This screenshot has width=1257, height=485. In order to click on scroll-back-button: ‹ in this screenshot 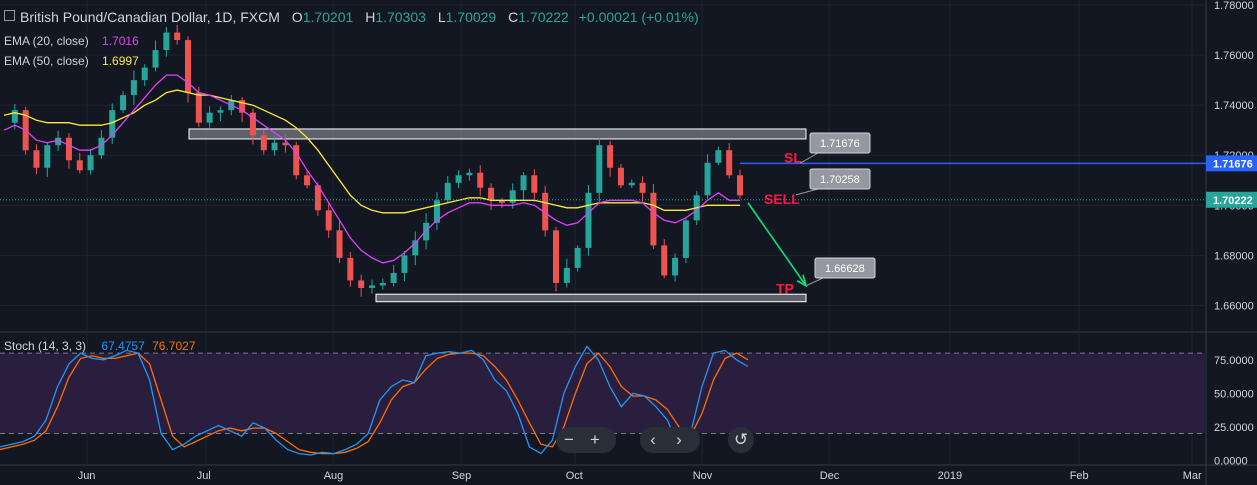, I will do `click(653, 439)`.